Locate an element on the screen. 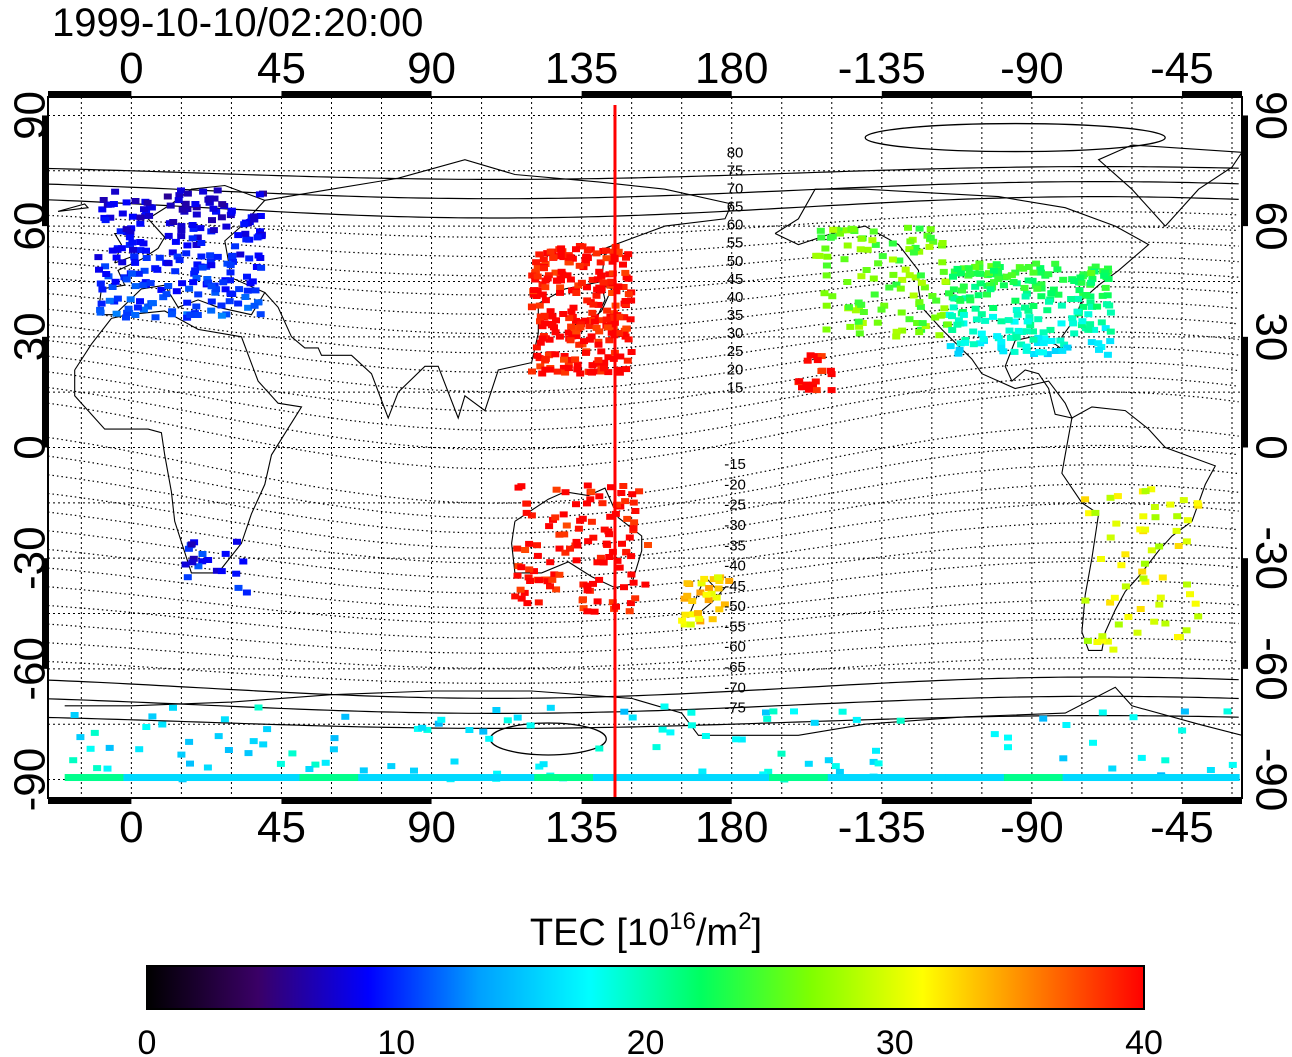  right-latitude-labels: 90 60 30 0 -30 -60 -90 is located at coordinates (1269, 451).